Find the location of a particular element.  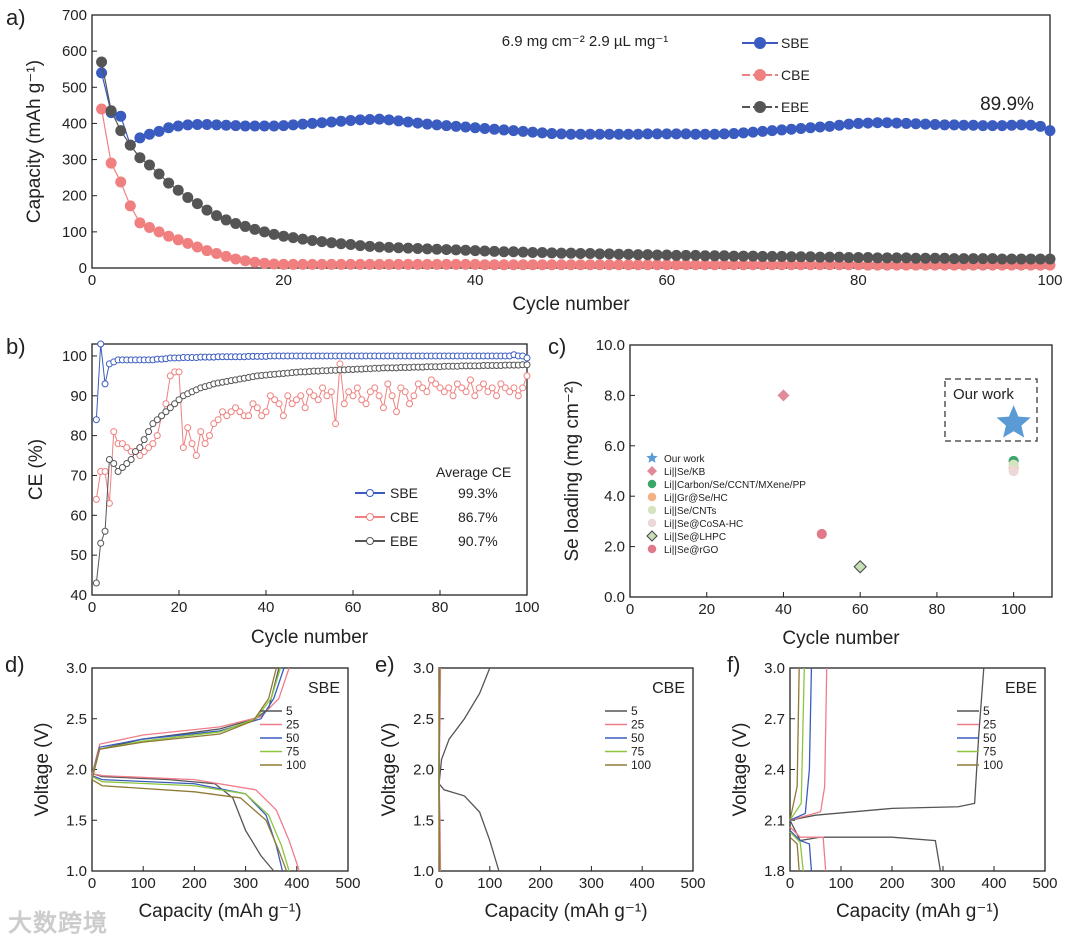

y-tick-label: 1.5 is located at coordinates (423, 820).